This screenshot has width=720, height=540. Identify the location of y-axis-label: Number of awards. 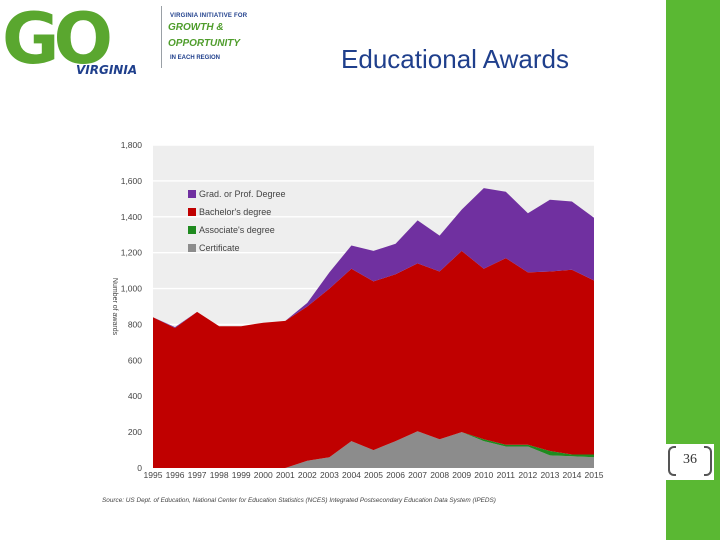
(114, 307).